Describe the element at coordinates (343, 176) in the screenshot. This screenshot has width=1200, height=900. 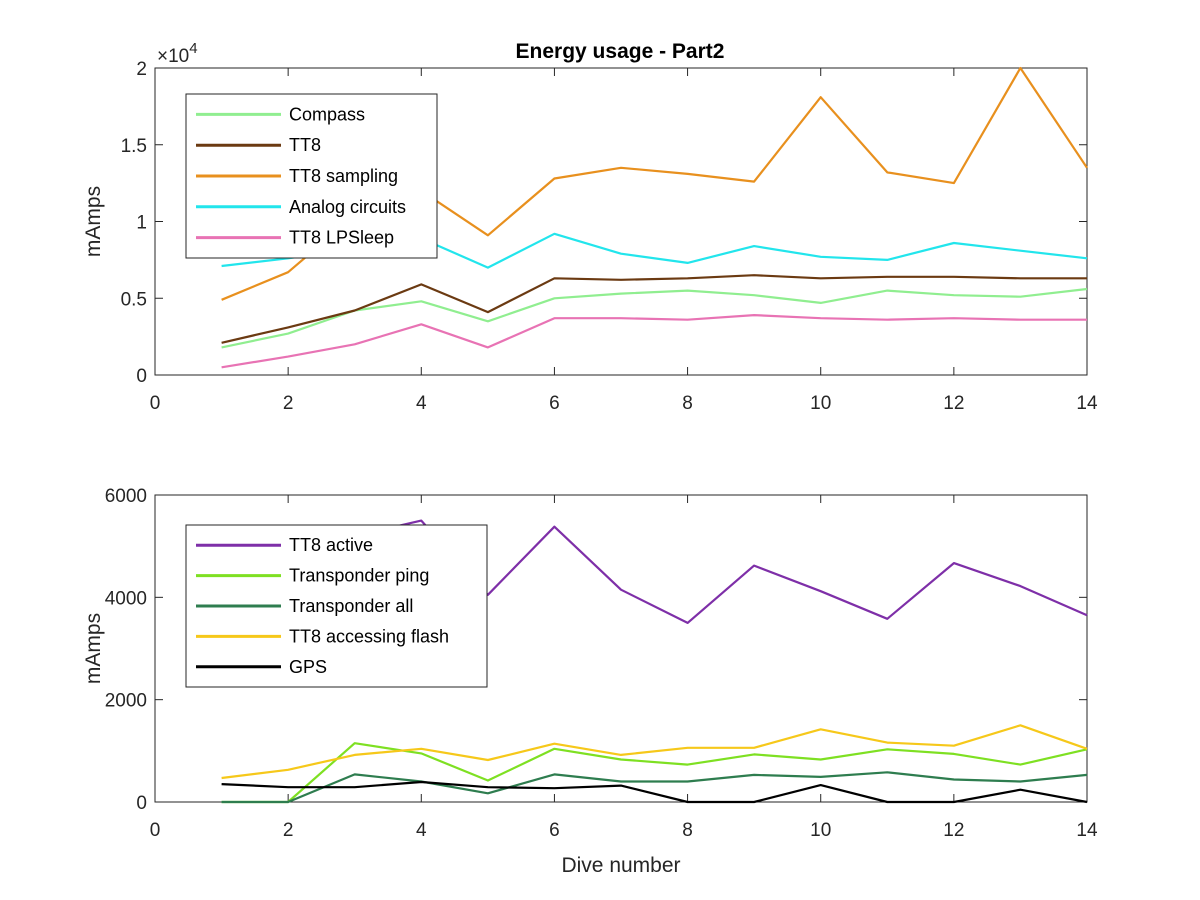
I see `legend-label-tt8-sampling: TT8 sampling` at that location.